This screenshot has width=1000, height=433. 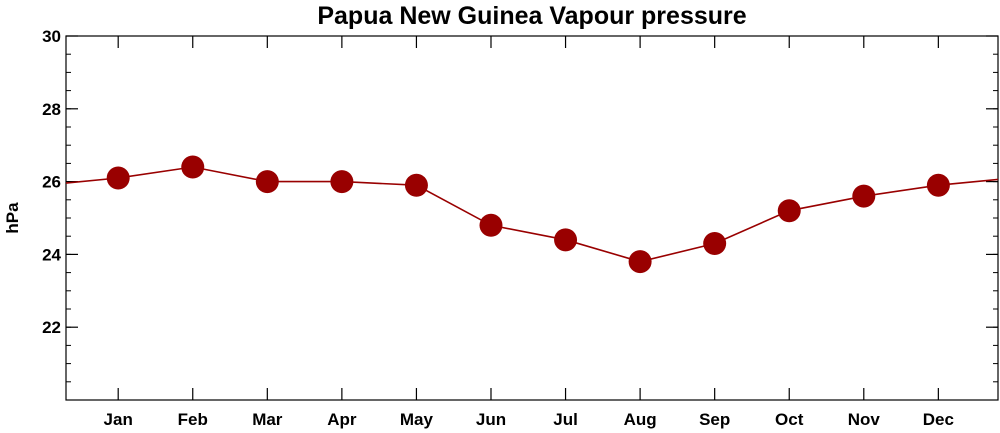 I want to click on y-tick-label: 26, so click(x=51, y=182).